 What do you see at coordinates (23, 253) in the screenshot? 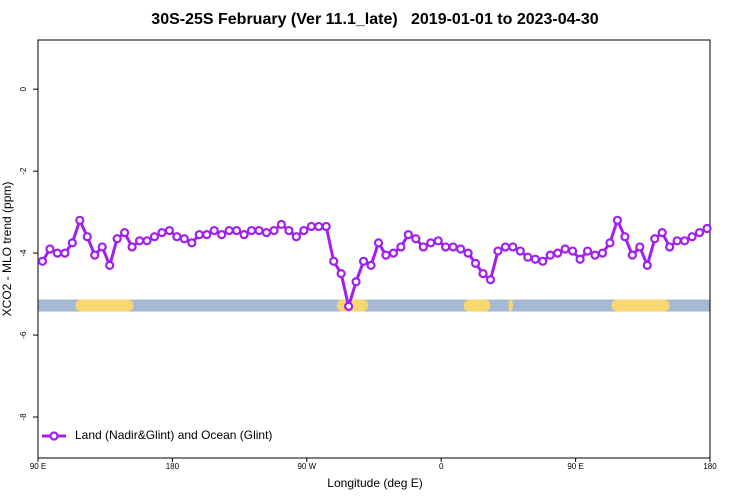
I see `y-tick-label: -4` at bounding box center [23, 253].